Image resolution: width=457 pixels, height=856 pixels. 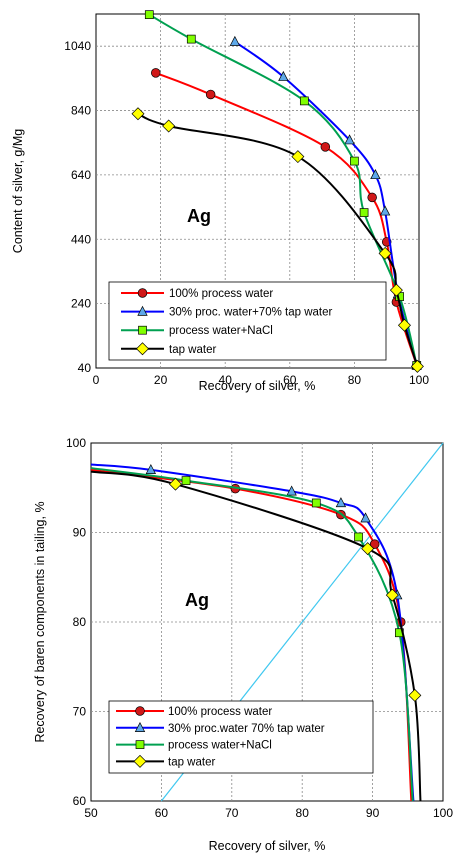 I want to click on x-tick-label: 50, so click(x=91, y=813).